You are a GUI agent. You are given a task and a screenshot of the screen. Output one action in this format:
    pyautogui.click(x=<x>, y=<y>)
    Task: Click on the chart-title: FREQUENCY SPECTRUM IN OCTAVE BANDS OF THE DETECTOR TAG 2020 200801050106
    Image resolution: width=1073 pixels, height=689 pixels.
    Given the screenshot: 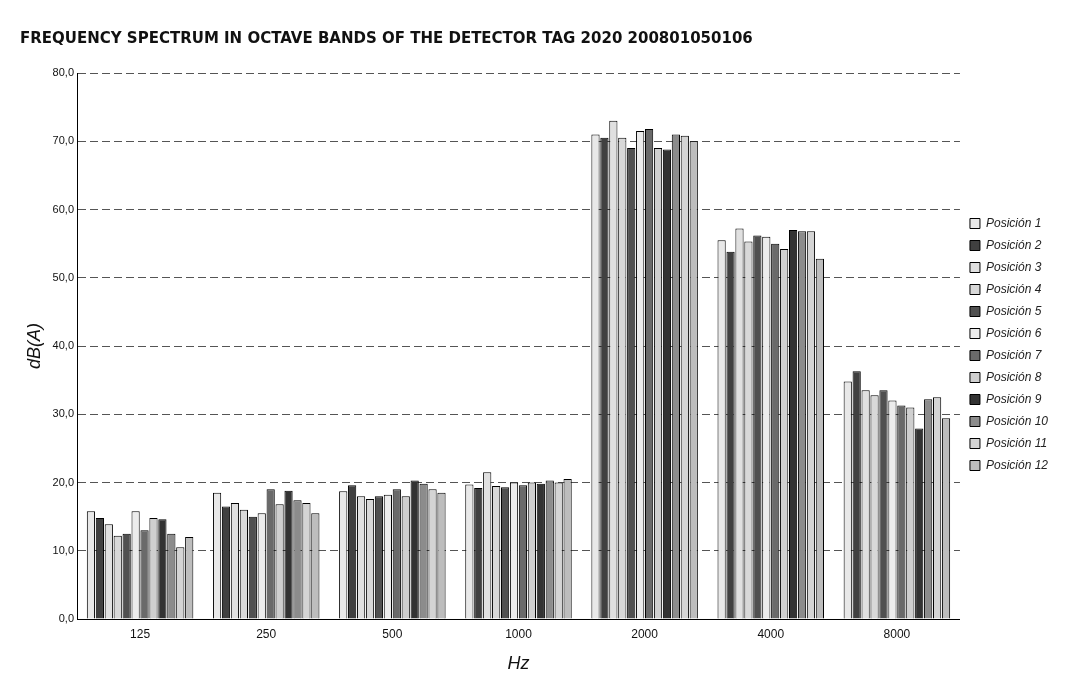 What is the action you would take?
    pyautogui.click(x=386, y=37)
    